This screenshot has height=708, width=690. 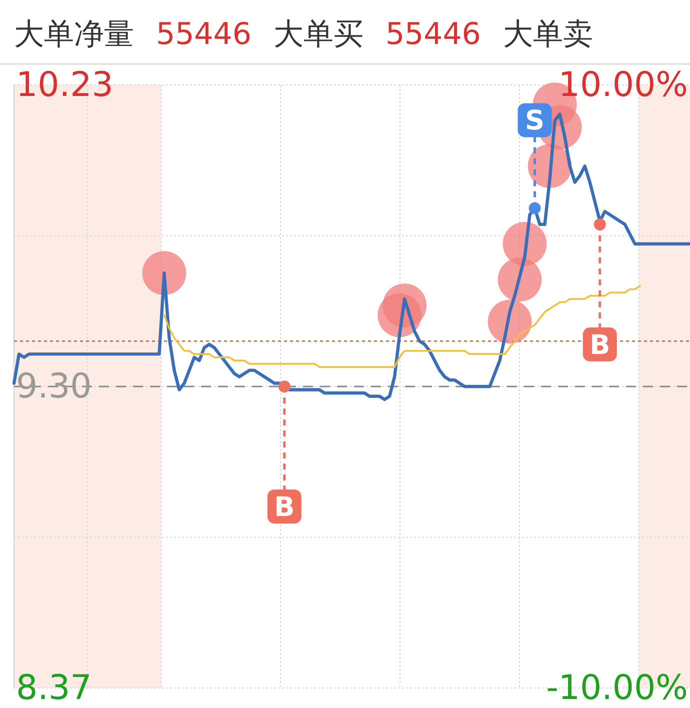 What do you see at coordinates (623, 85) in the screenshot?
I see `y2-tick-label: 10.00%` at bounding box center [623, 85].